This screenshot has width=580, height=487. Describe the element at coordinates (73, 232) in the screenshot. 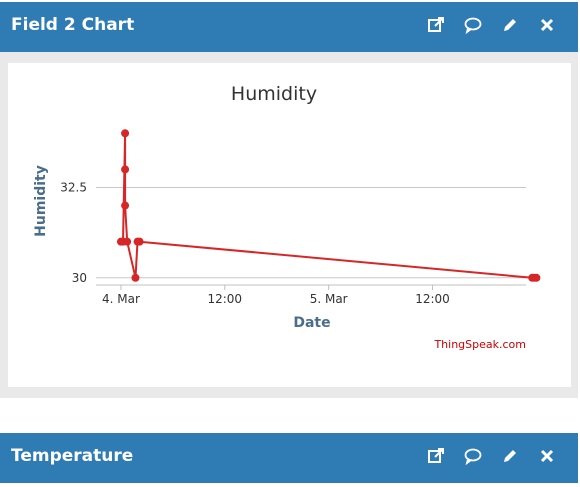

I see `y-tick-labels: 30 32.5` at that location.